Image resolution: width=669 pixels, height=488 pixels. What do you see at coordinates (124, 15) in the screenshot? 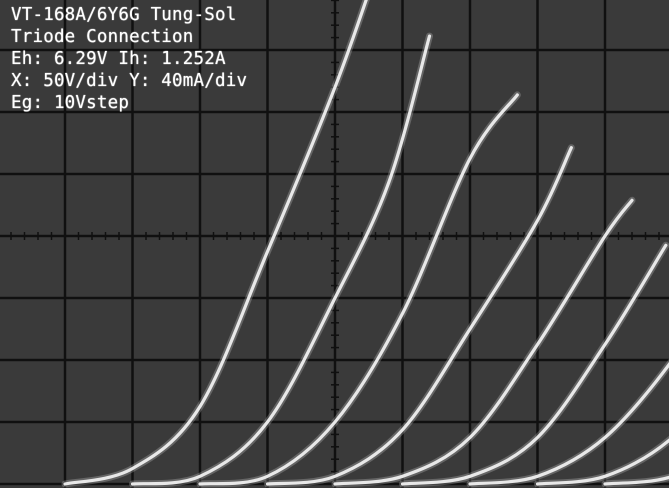
I see `tube-type-label: VT-168A/6Y6G Tung-Sol` at bounding box center [124, 15].